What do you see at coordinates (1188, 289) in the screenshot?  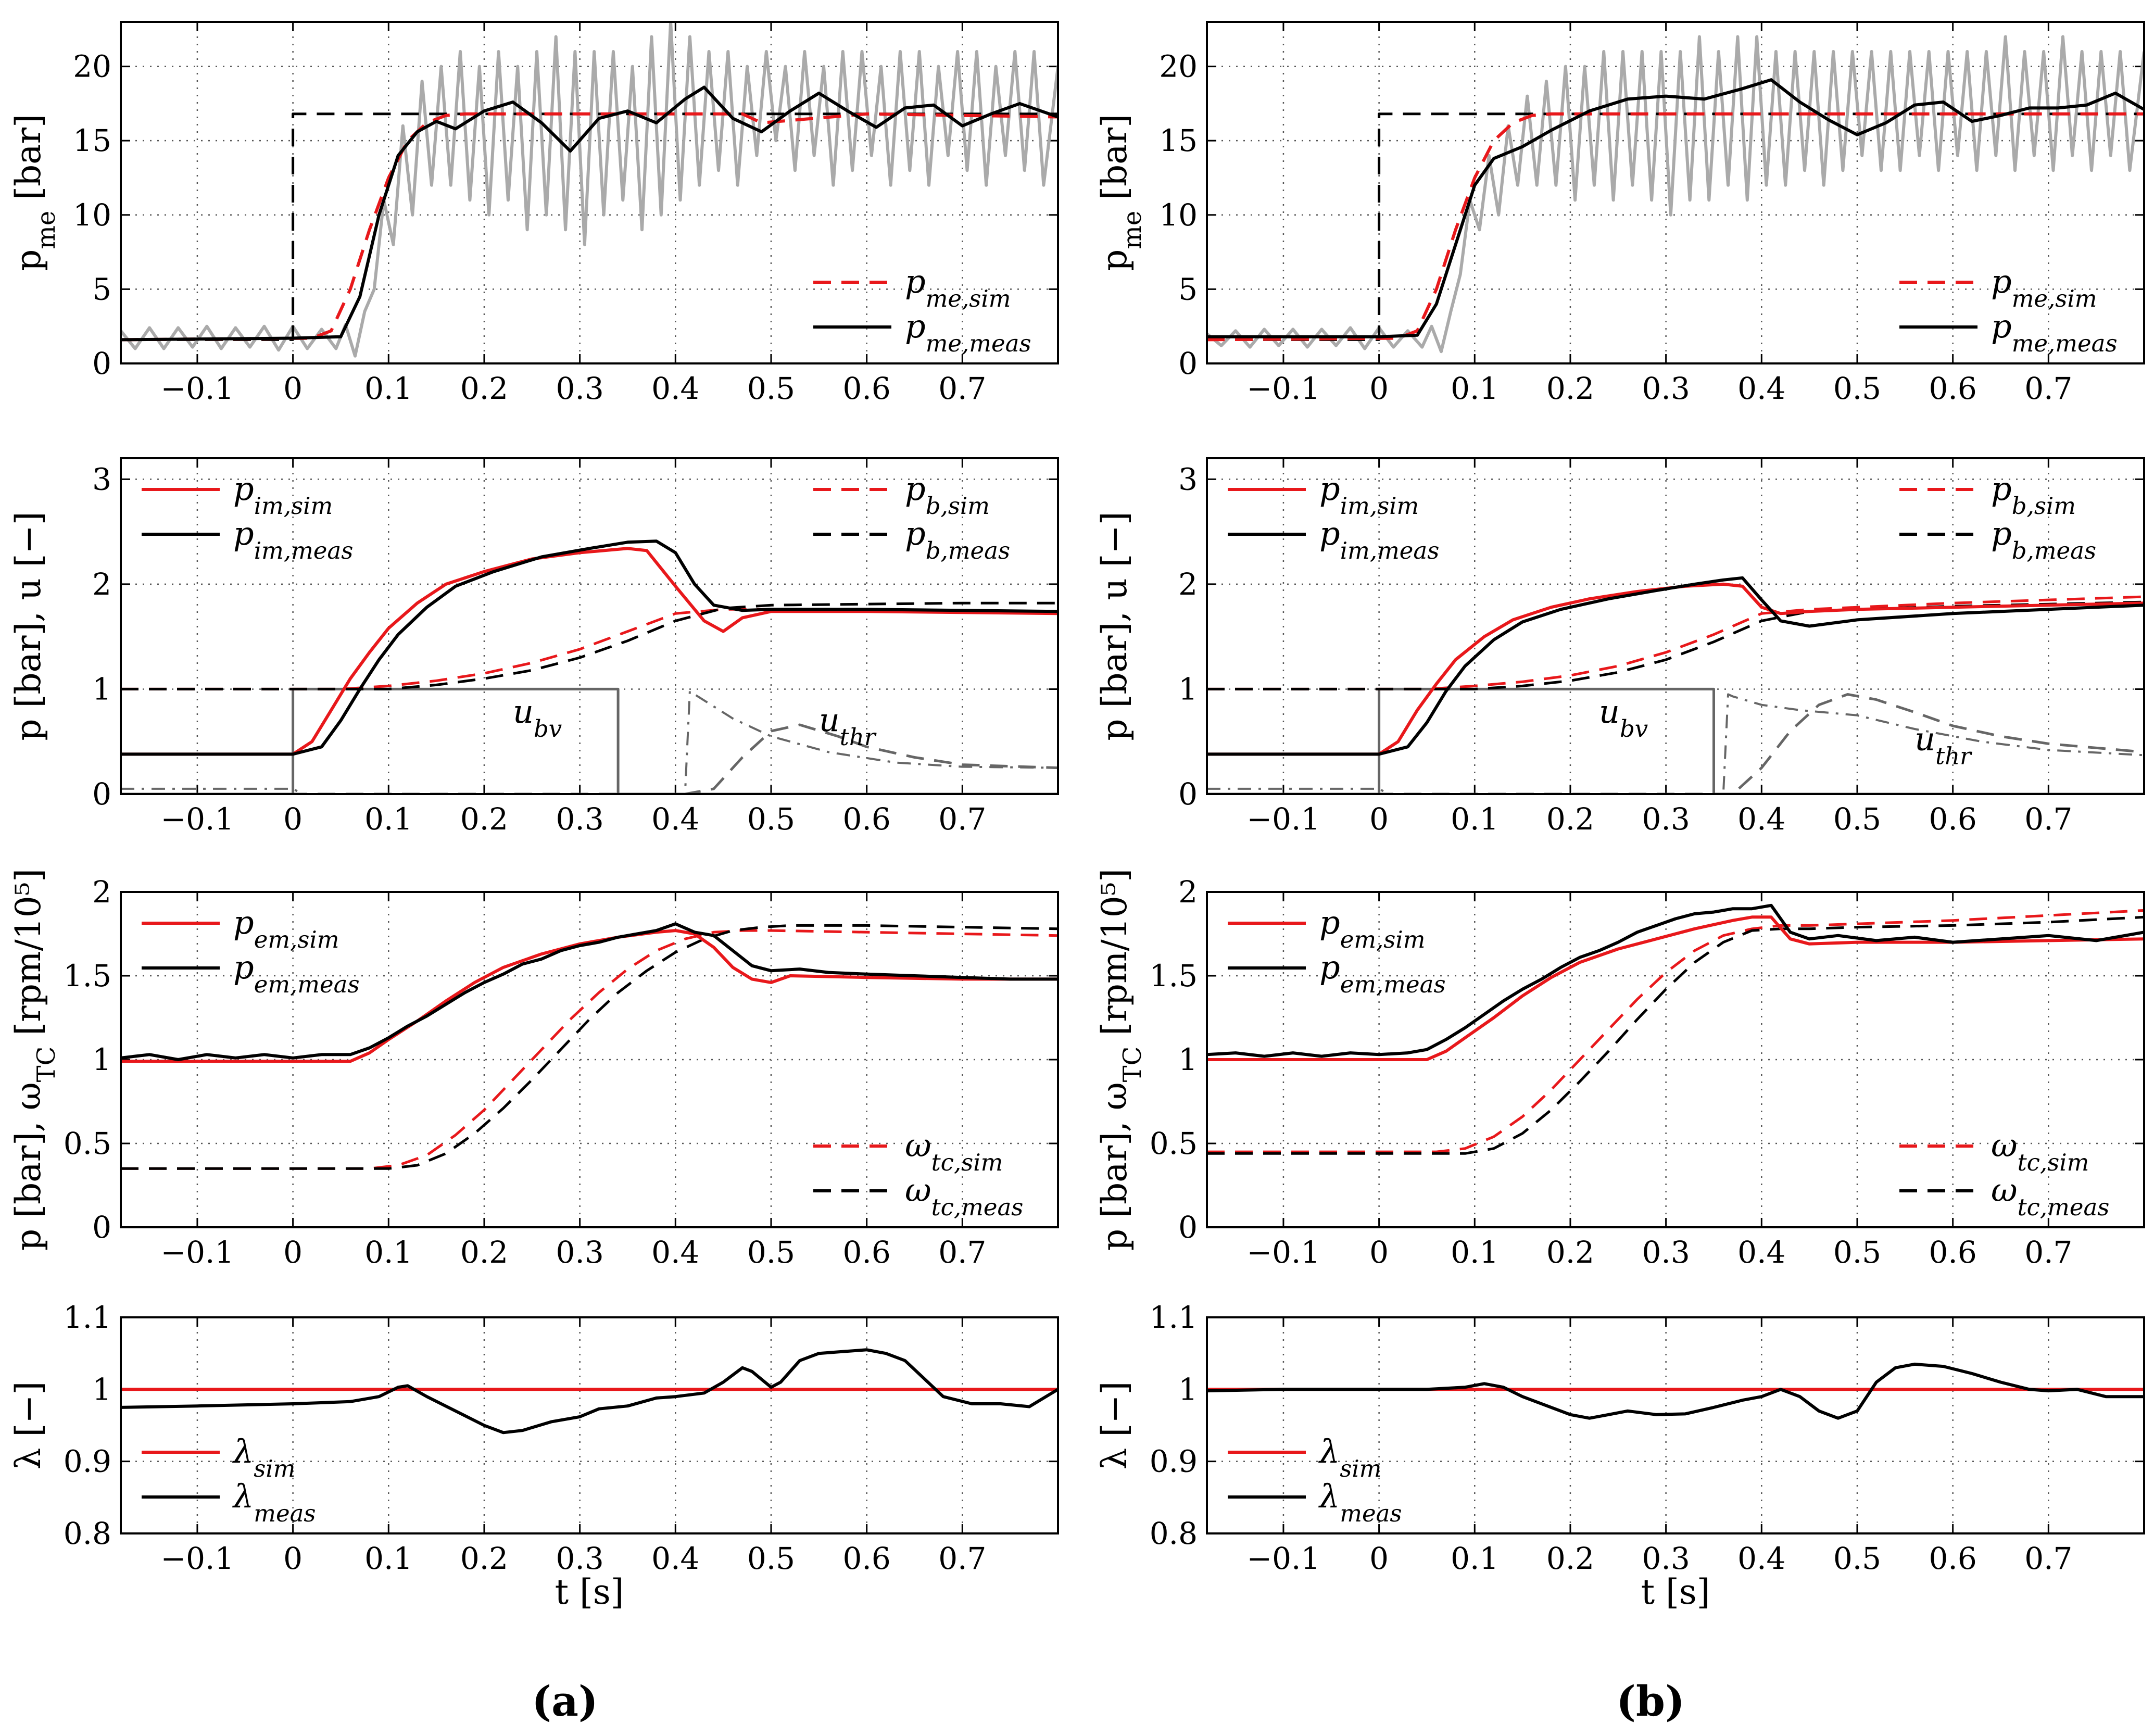 I see `y-tick-label: 5` at bounding box center [1188, 289].